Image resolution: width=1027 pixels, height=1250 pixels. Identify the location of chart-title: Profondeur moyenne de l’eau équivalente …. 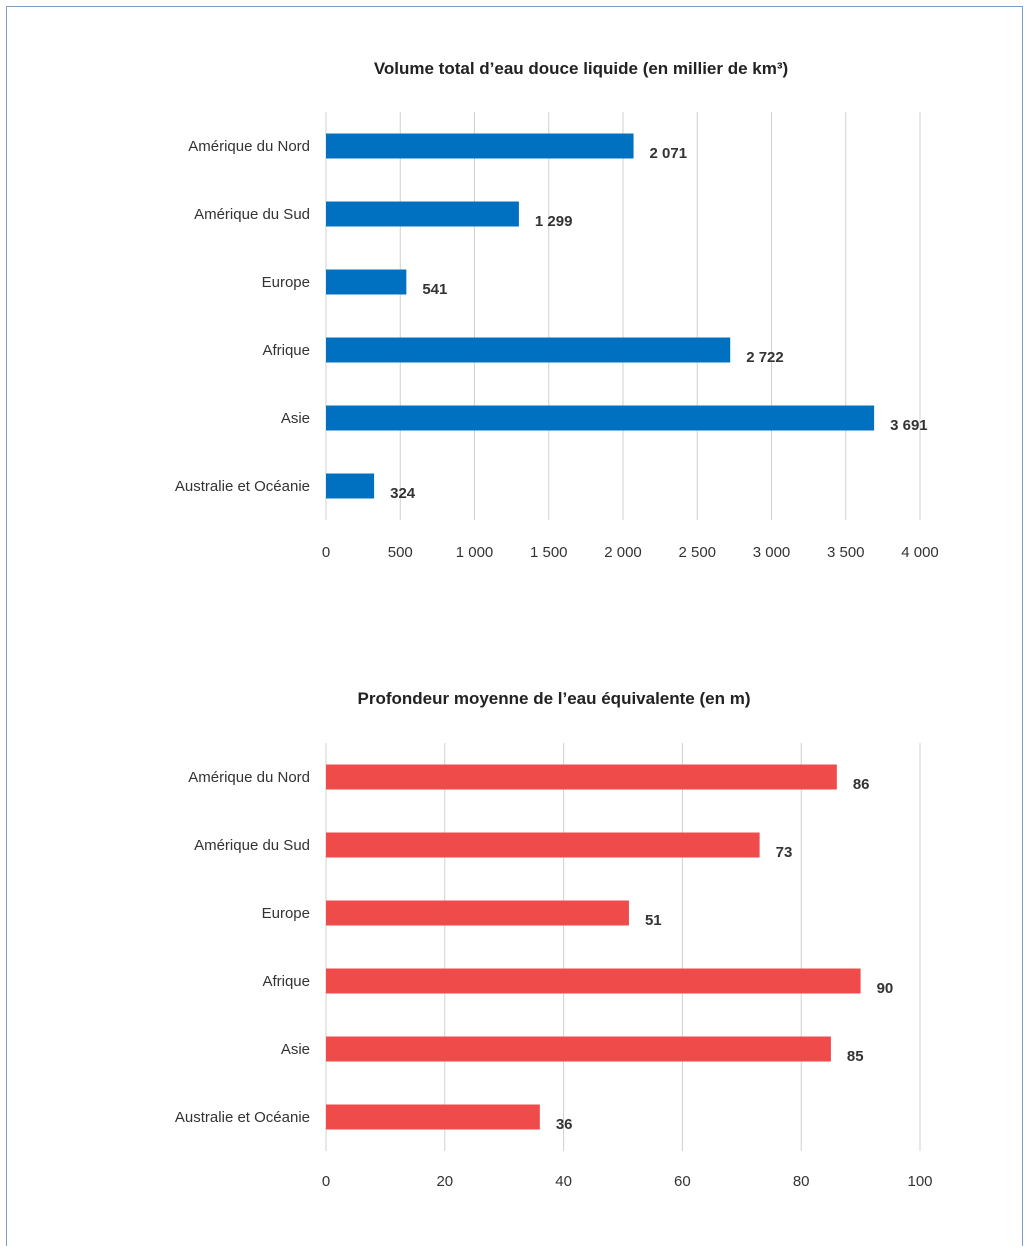
(554, 698).